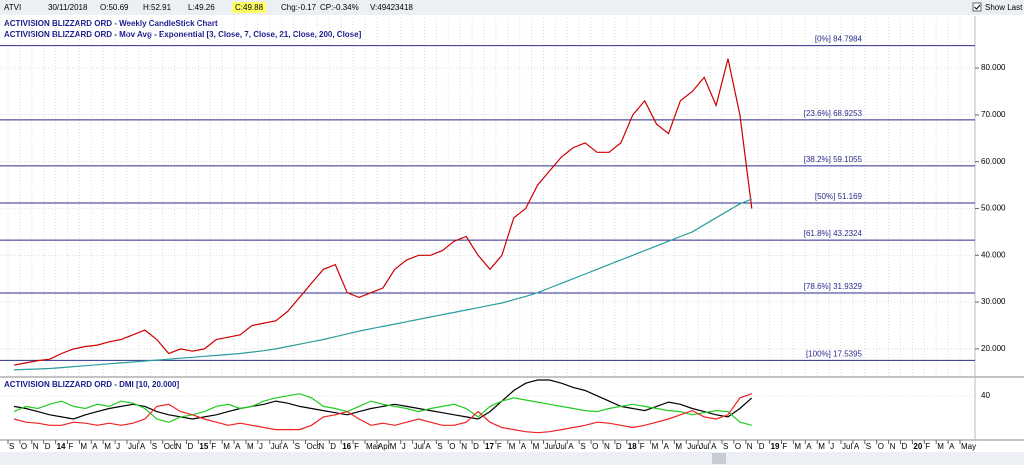 The height and width of the screenshot is (470, 1024). I want to click on y-tick-label: 30.000, so click(993, 301).